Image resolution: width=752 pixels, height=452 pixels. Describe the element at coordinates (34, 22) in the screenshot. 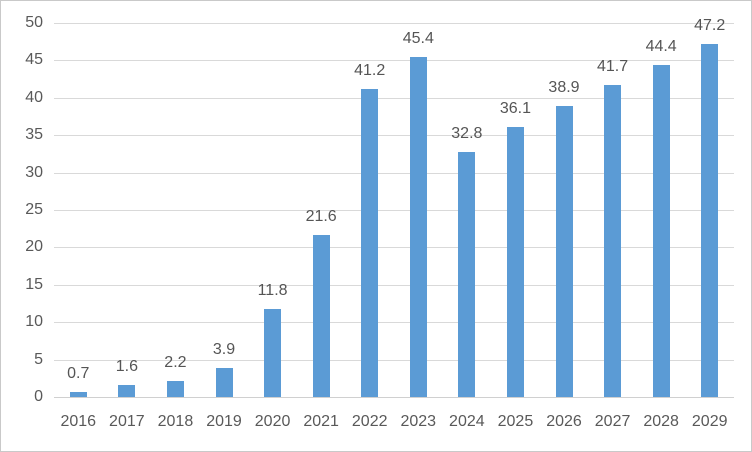

I see `y-tick-label: 50` at that location.